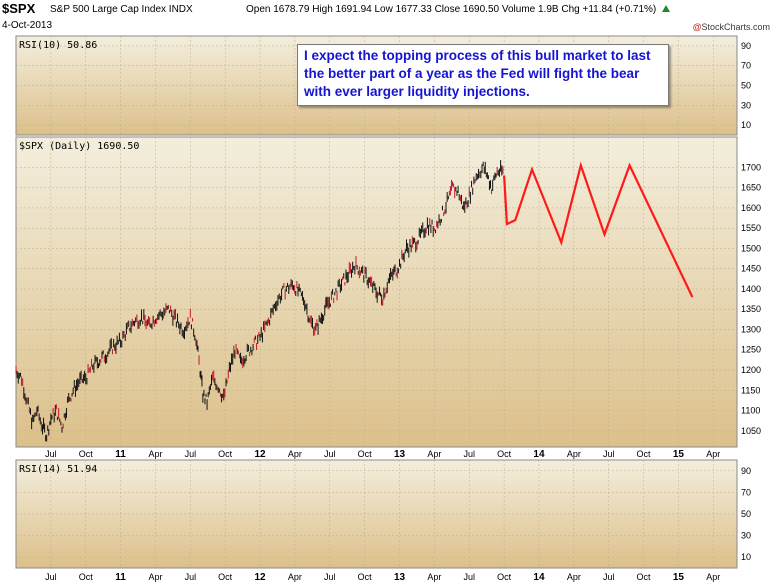  What do you see at coordinates (258, 9) in the screenshot?
I see `open-label: Open` at bounding box center [258, 9].